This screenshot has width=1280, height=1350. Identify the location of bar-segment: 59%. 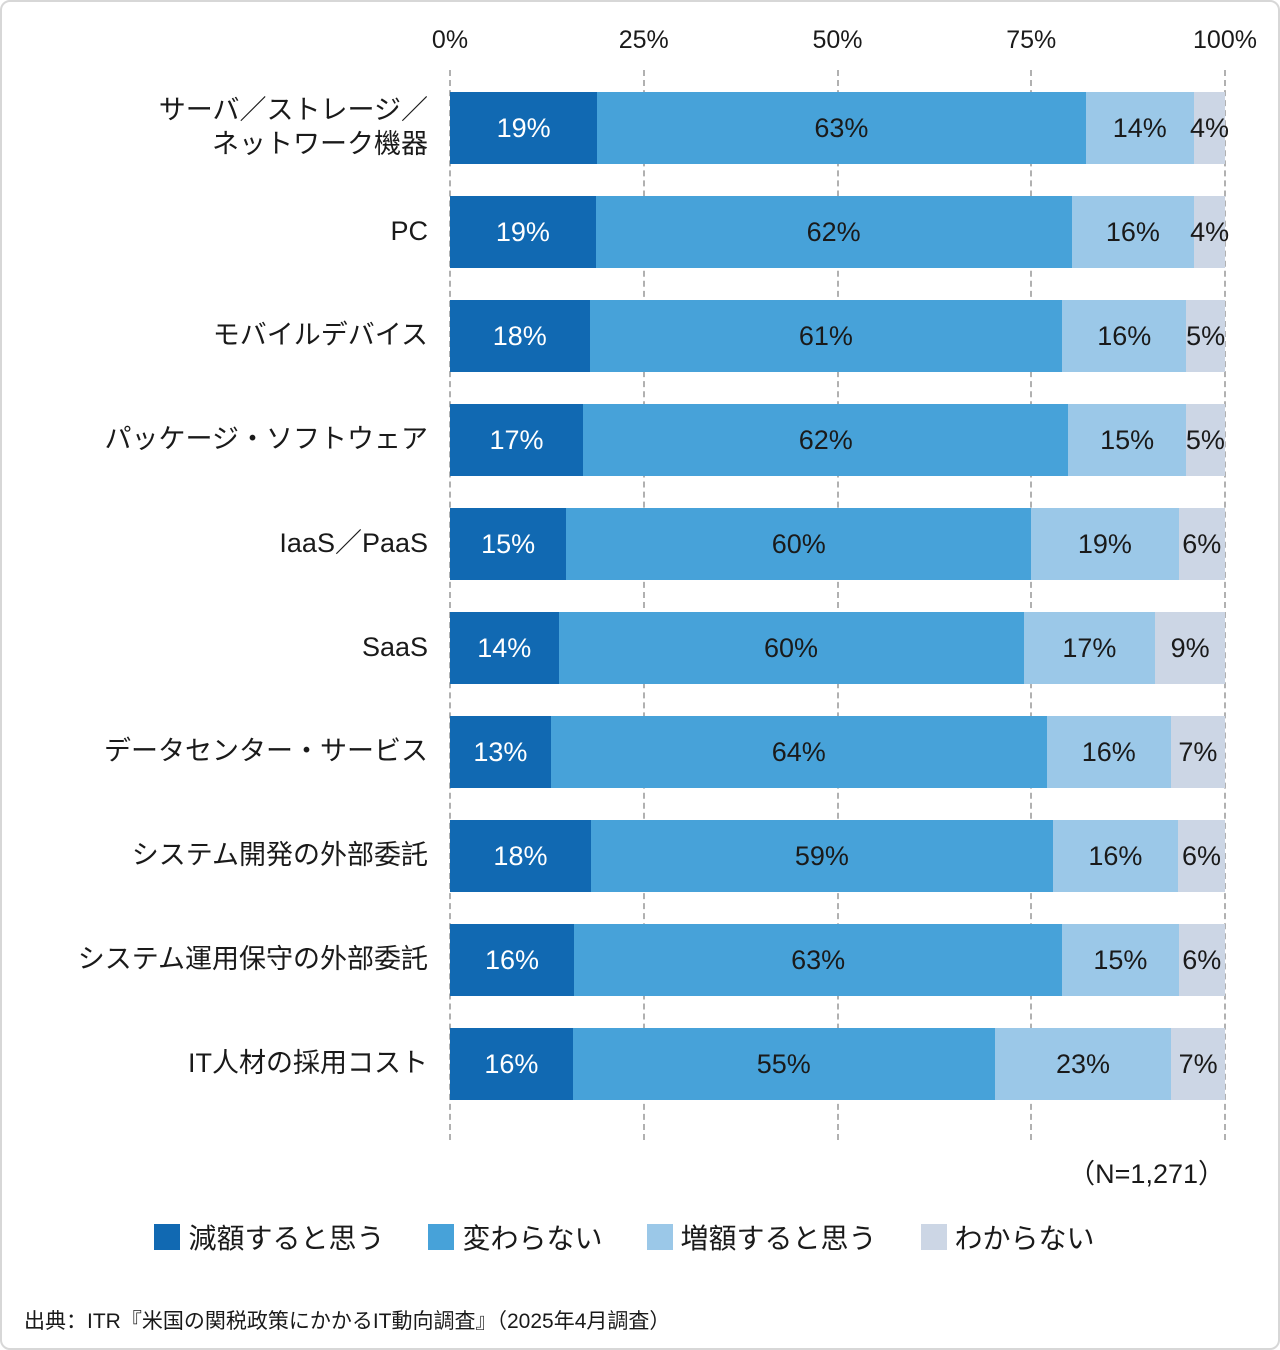
(821, 856).